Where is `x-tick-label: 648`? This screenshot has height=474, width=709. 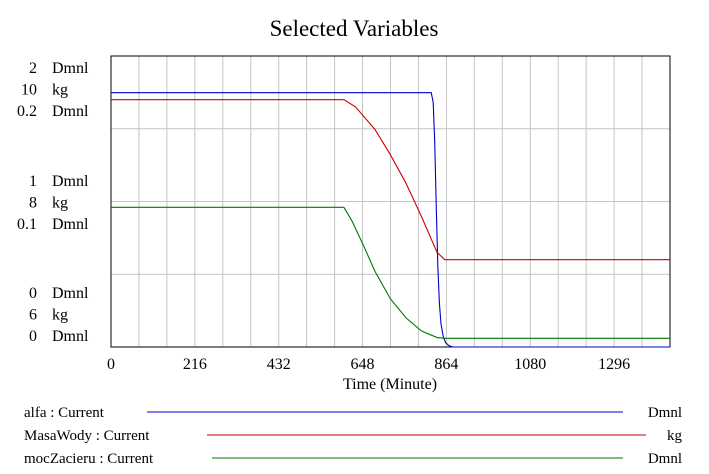
x-tick-label: 648 is located at coordinates (363, 364).